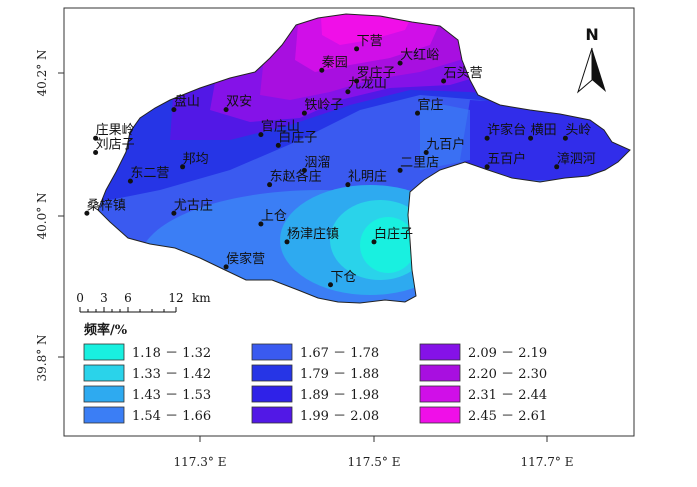 Image resolution: width=697 pixels, height=487 pixels. I want to click on lon-label-117-7: 117.7° E, so click(547, 462).